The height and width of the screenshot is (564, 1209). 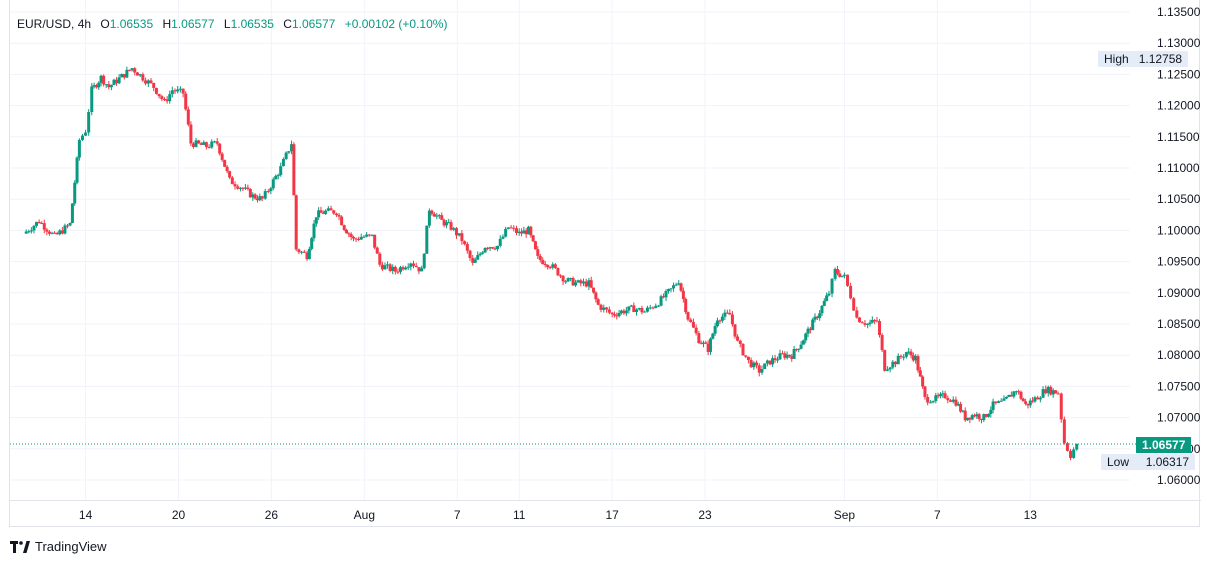 What do you see at coordinates (84, 24) in the screenshot?
I see `legend-interval: 4h` at bounding box center [84, 24].